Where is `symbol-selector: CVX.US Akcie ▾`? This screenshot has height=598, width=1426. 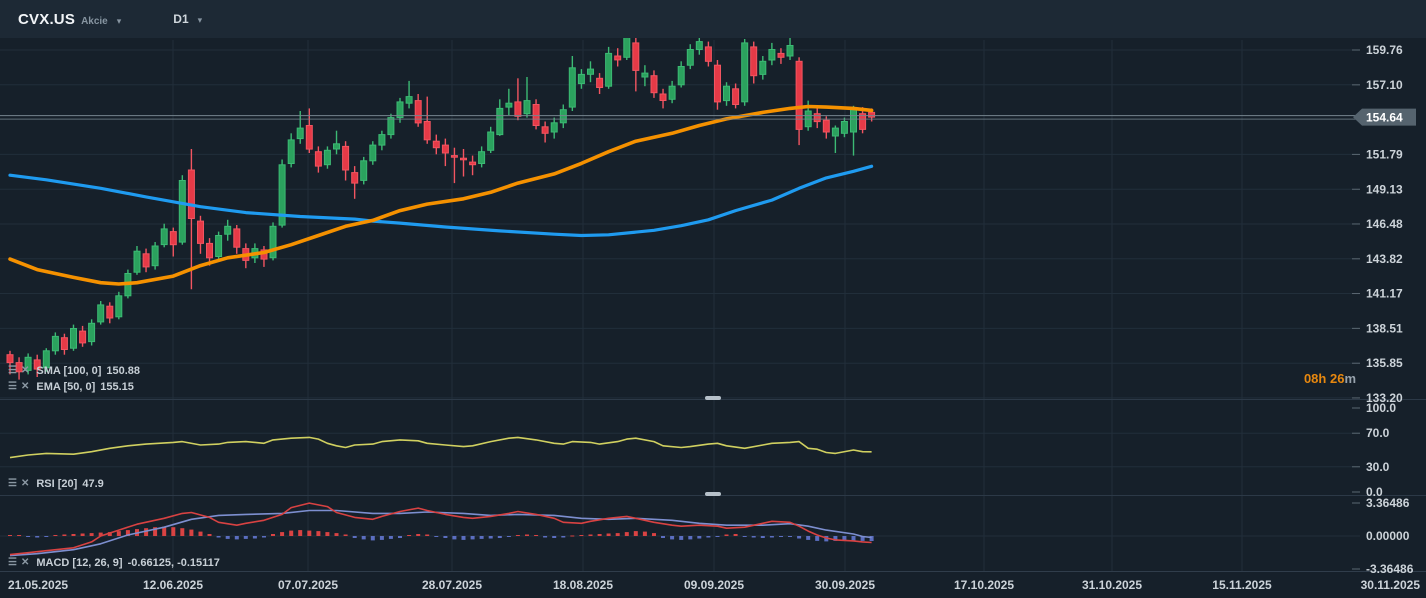
symbol-selector: CVX.US Akcie ▾ is located at coordinates (69, 19).